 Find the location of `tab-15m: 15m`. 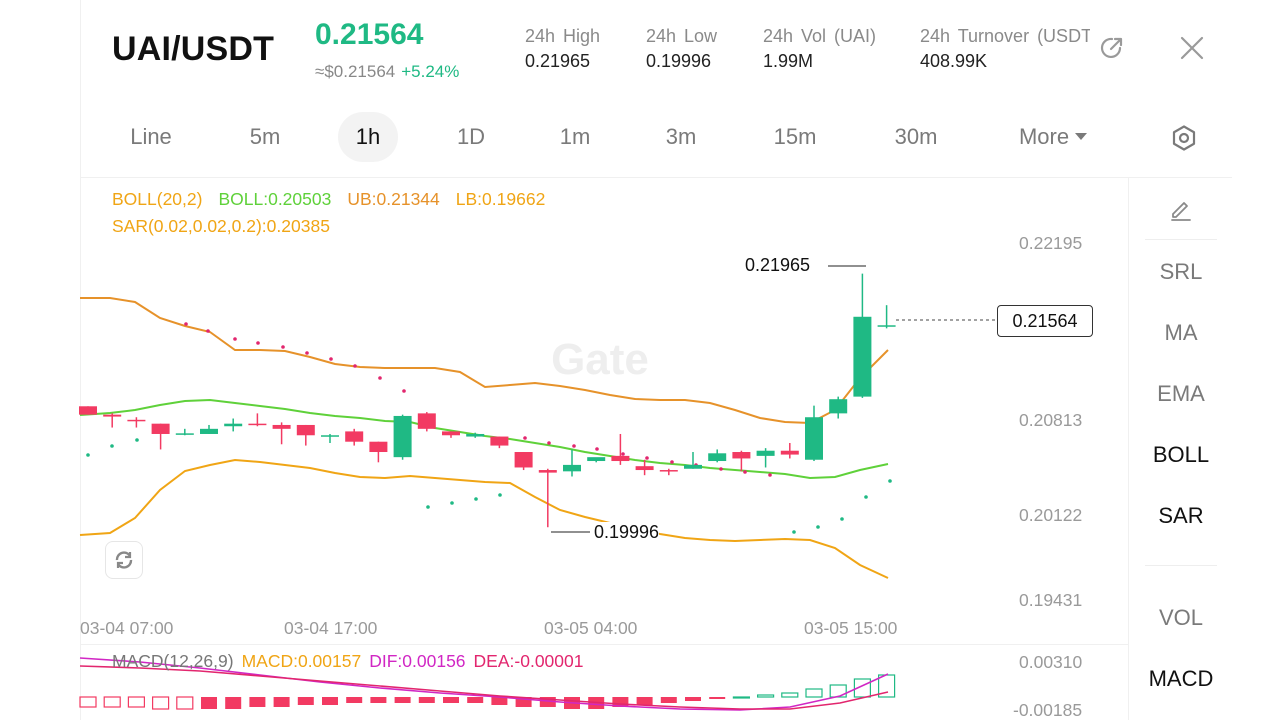

tab-15m: 15m is located at coordinates (795, 136).